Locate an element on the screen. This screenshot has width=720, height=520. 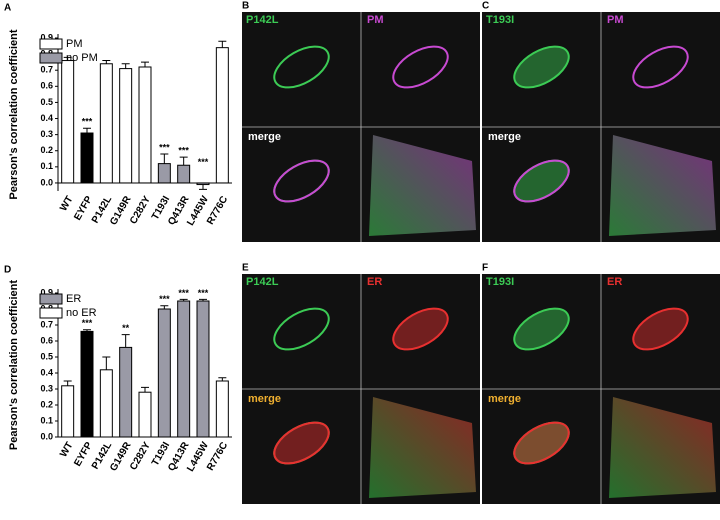
legend-label: ER is located at coordinates (73, 299).